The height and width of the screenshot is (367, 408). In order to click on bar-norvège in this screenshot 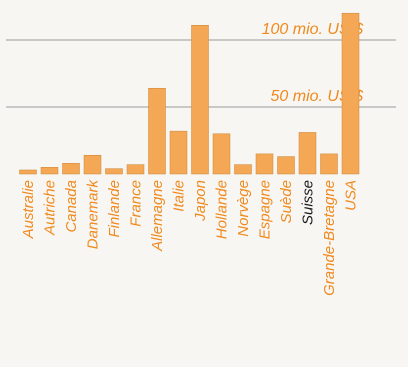, I will do `click(243, 169)`.